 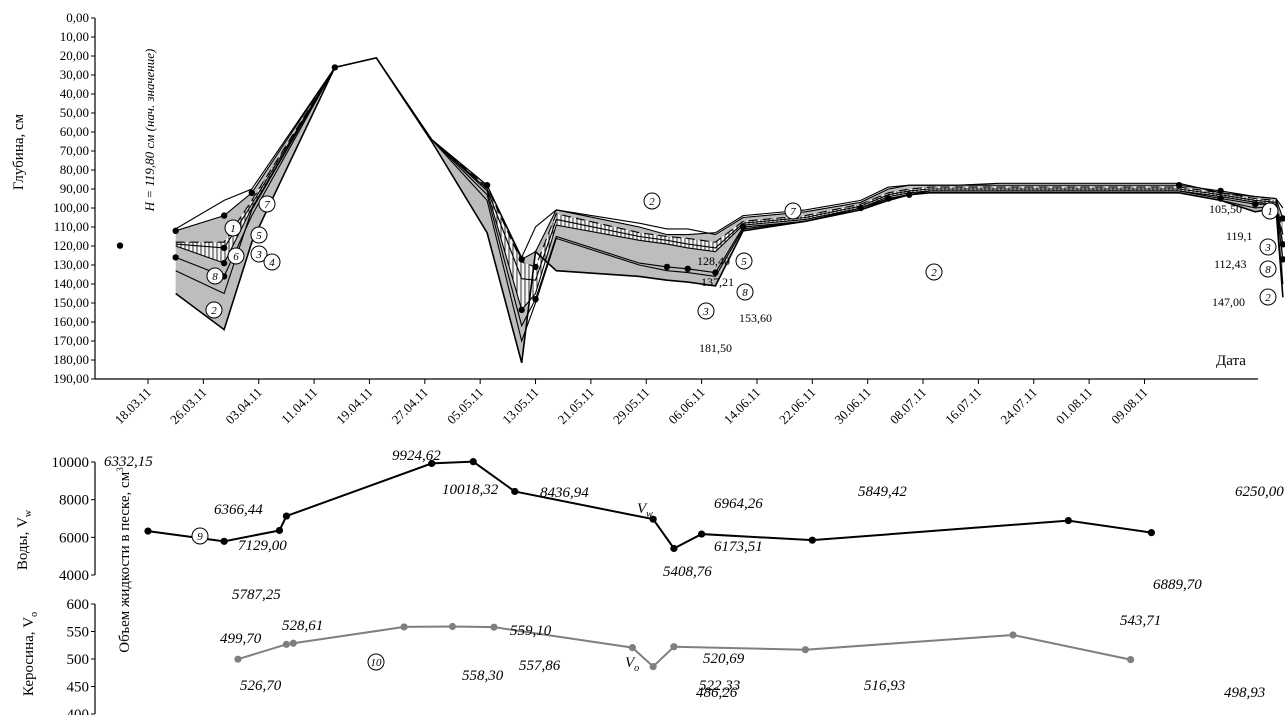 I want to click on depth-tick-label: 170,00, so click(x=71, y=340).